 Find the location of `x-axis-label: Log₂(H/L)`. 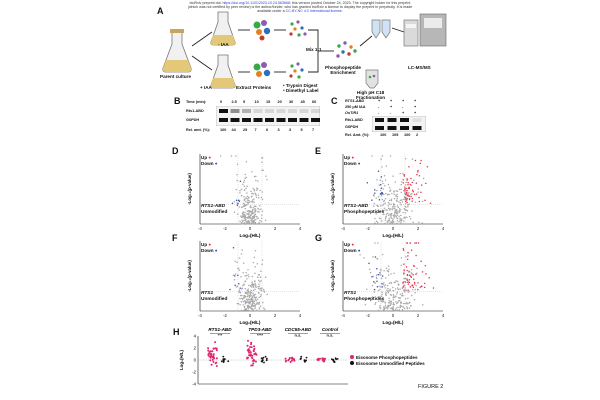

x-axis-label: Log₂(H/L) is located at coordinates (393, 235).